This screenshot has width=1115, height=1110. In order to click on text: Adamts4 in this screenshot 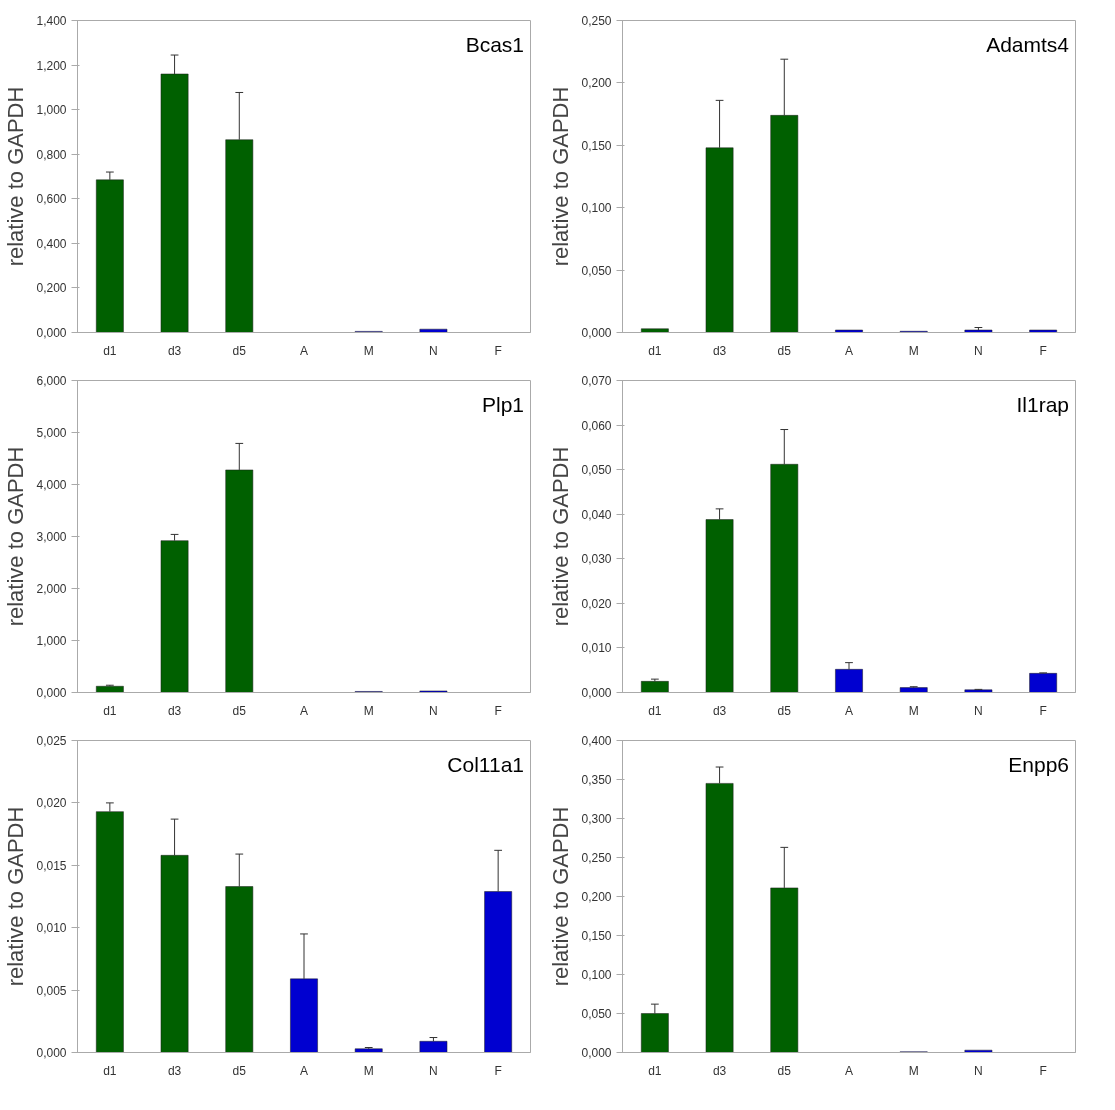, I will do `click(1028, 44)`.